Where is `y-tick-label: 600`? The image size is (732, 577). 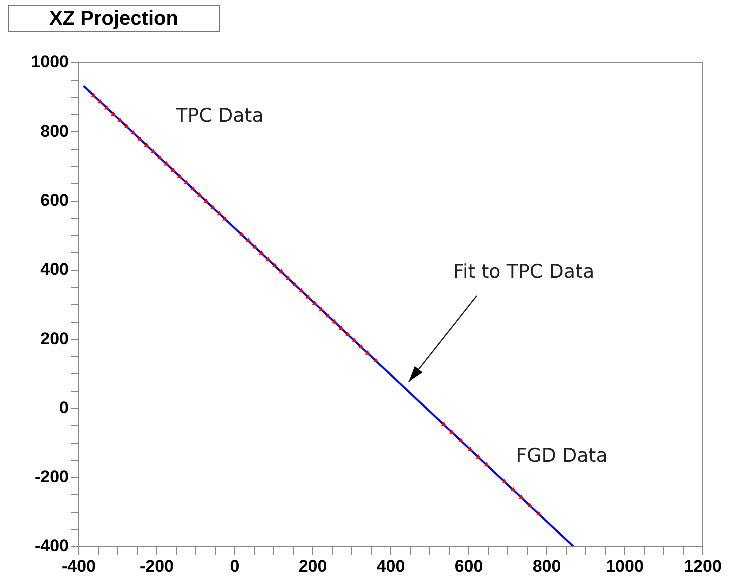
y-tick-label: 600 is located at coordinates (54, 200).